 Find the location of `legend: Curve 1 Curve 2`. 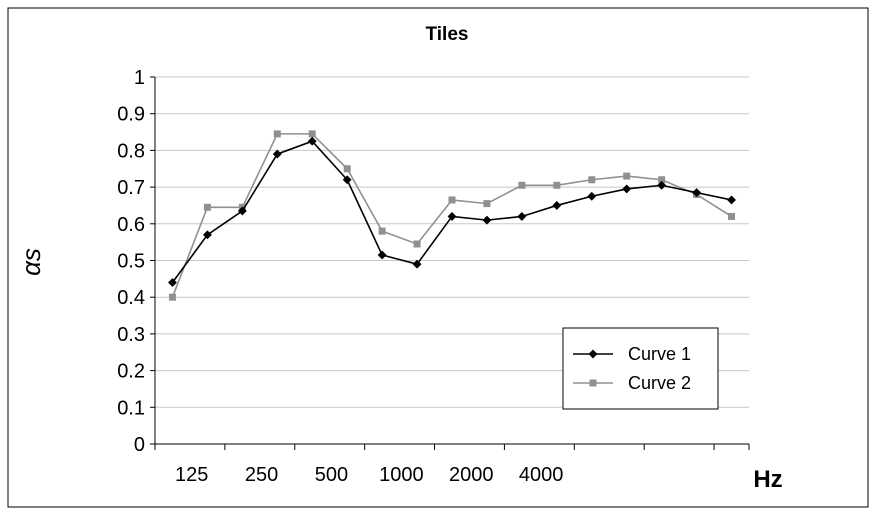

legend: Curve 1 Curve 2 is located at coordinates (640, 368).